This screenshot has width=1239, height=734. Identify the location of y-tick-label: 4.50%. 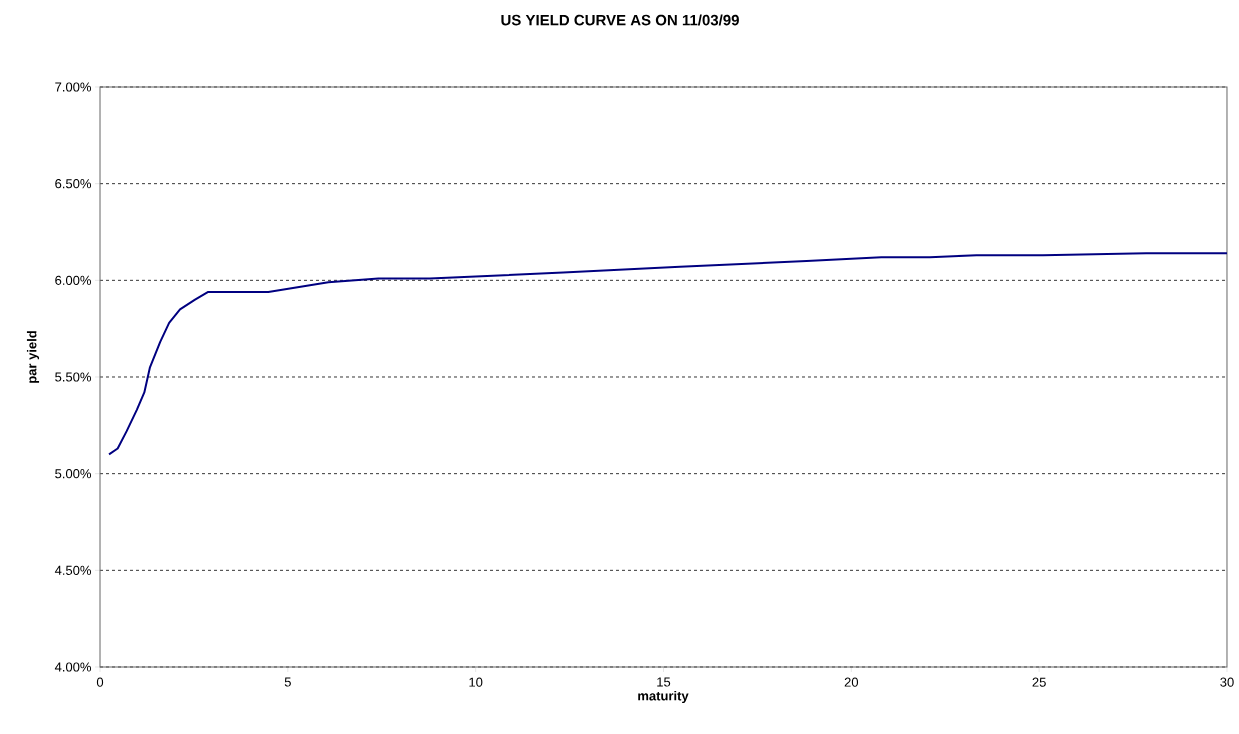
(73, 570).